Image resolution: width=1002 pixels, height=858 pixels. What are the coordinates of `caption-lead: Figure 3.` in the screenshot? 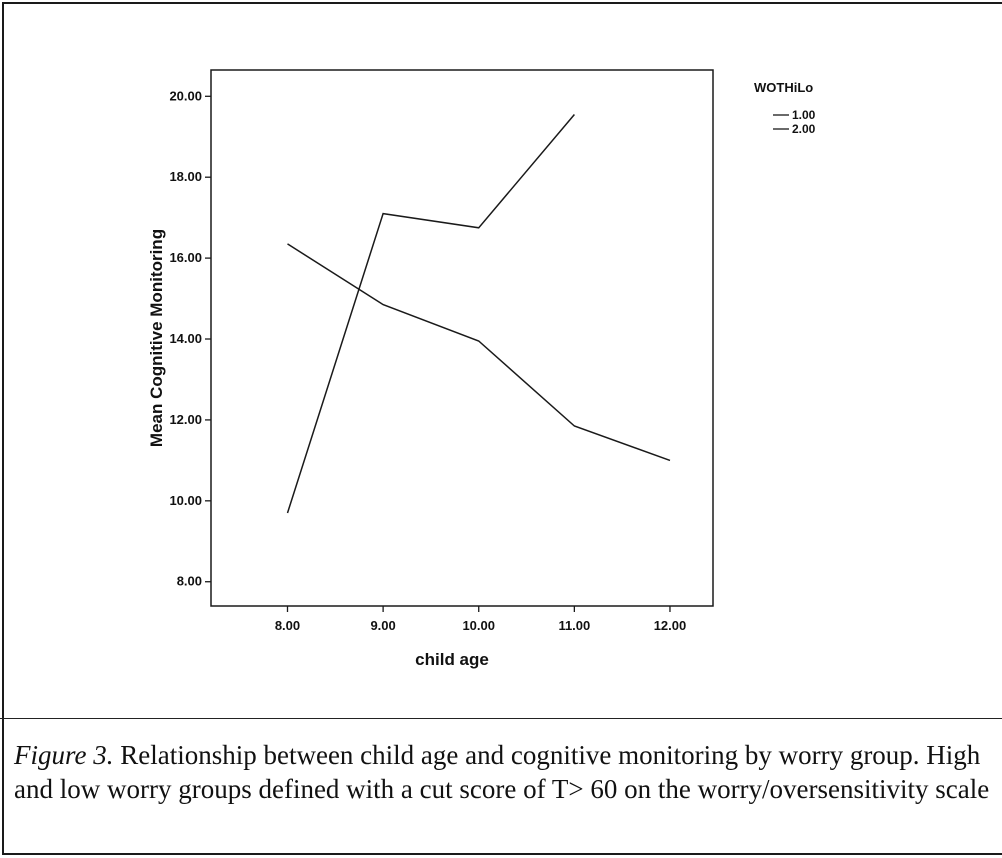 It's located at (64, 755).